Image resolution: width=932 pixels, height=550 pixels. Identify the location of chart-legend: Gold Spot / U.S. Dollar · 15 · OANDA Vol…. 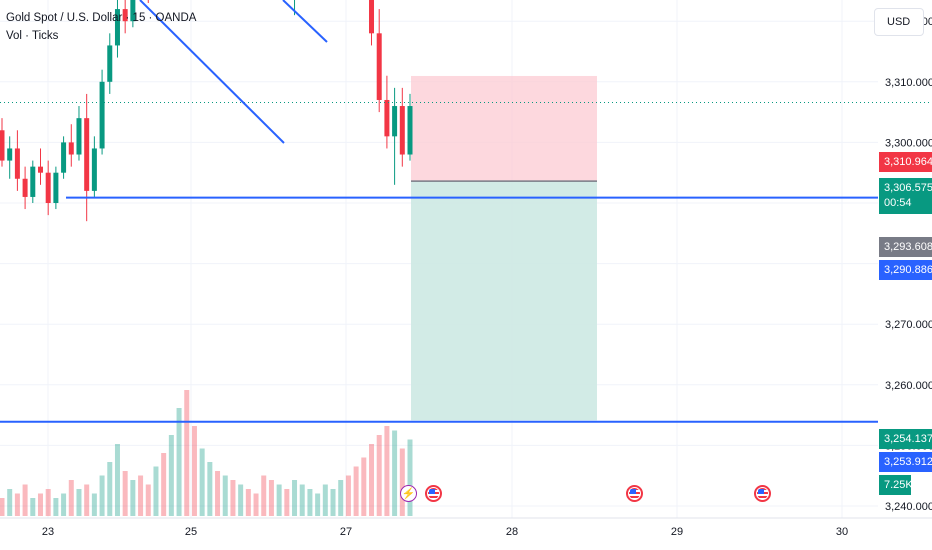
(101, 28).